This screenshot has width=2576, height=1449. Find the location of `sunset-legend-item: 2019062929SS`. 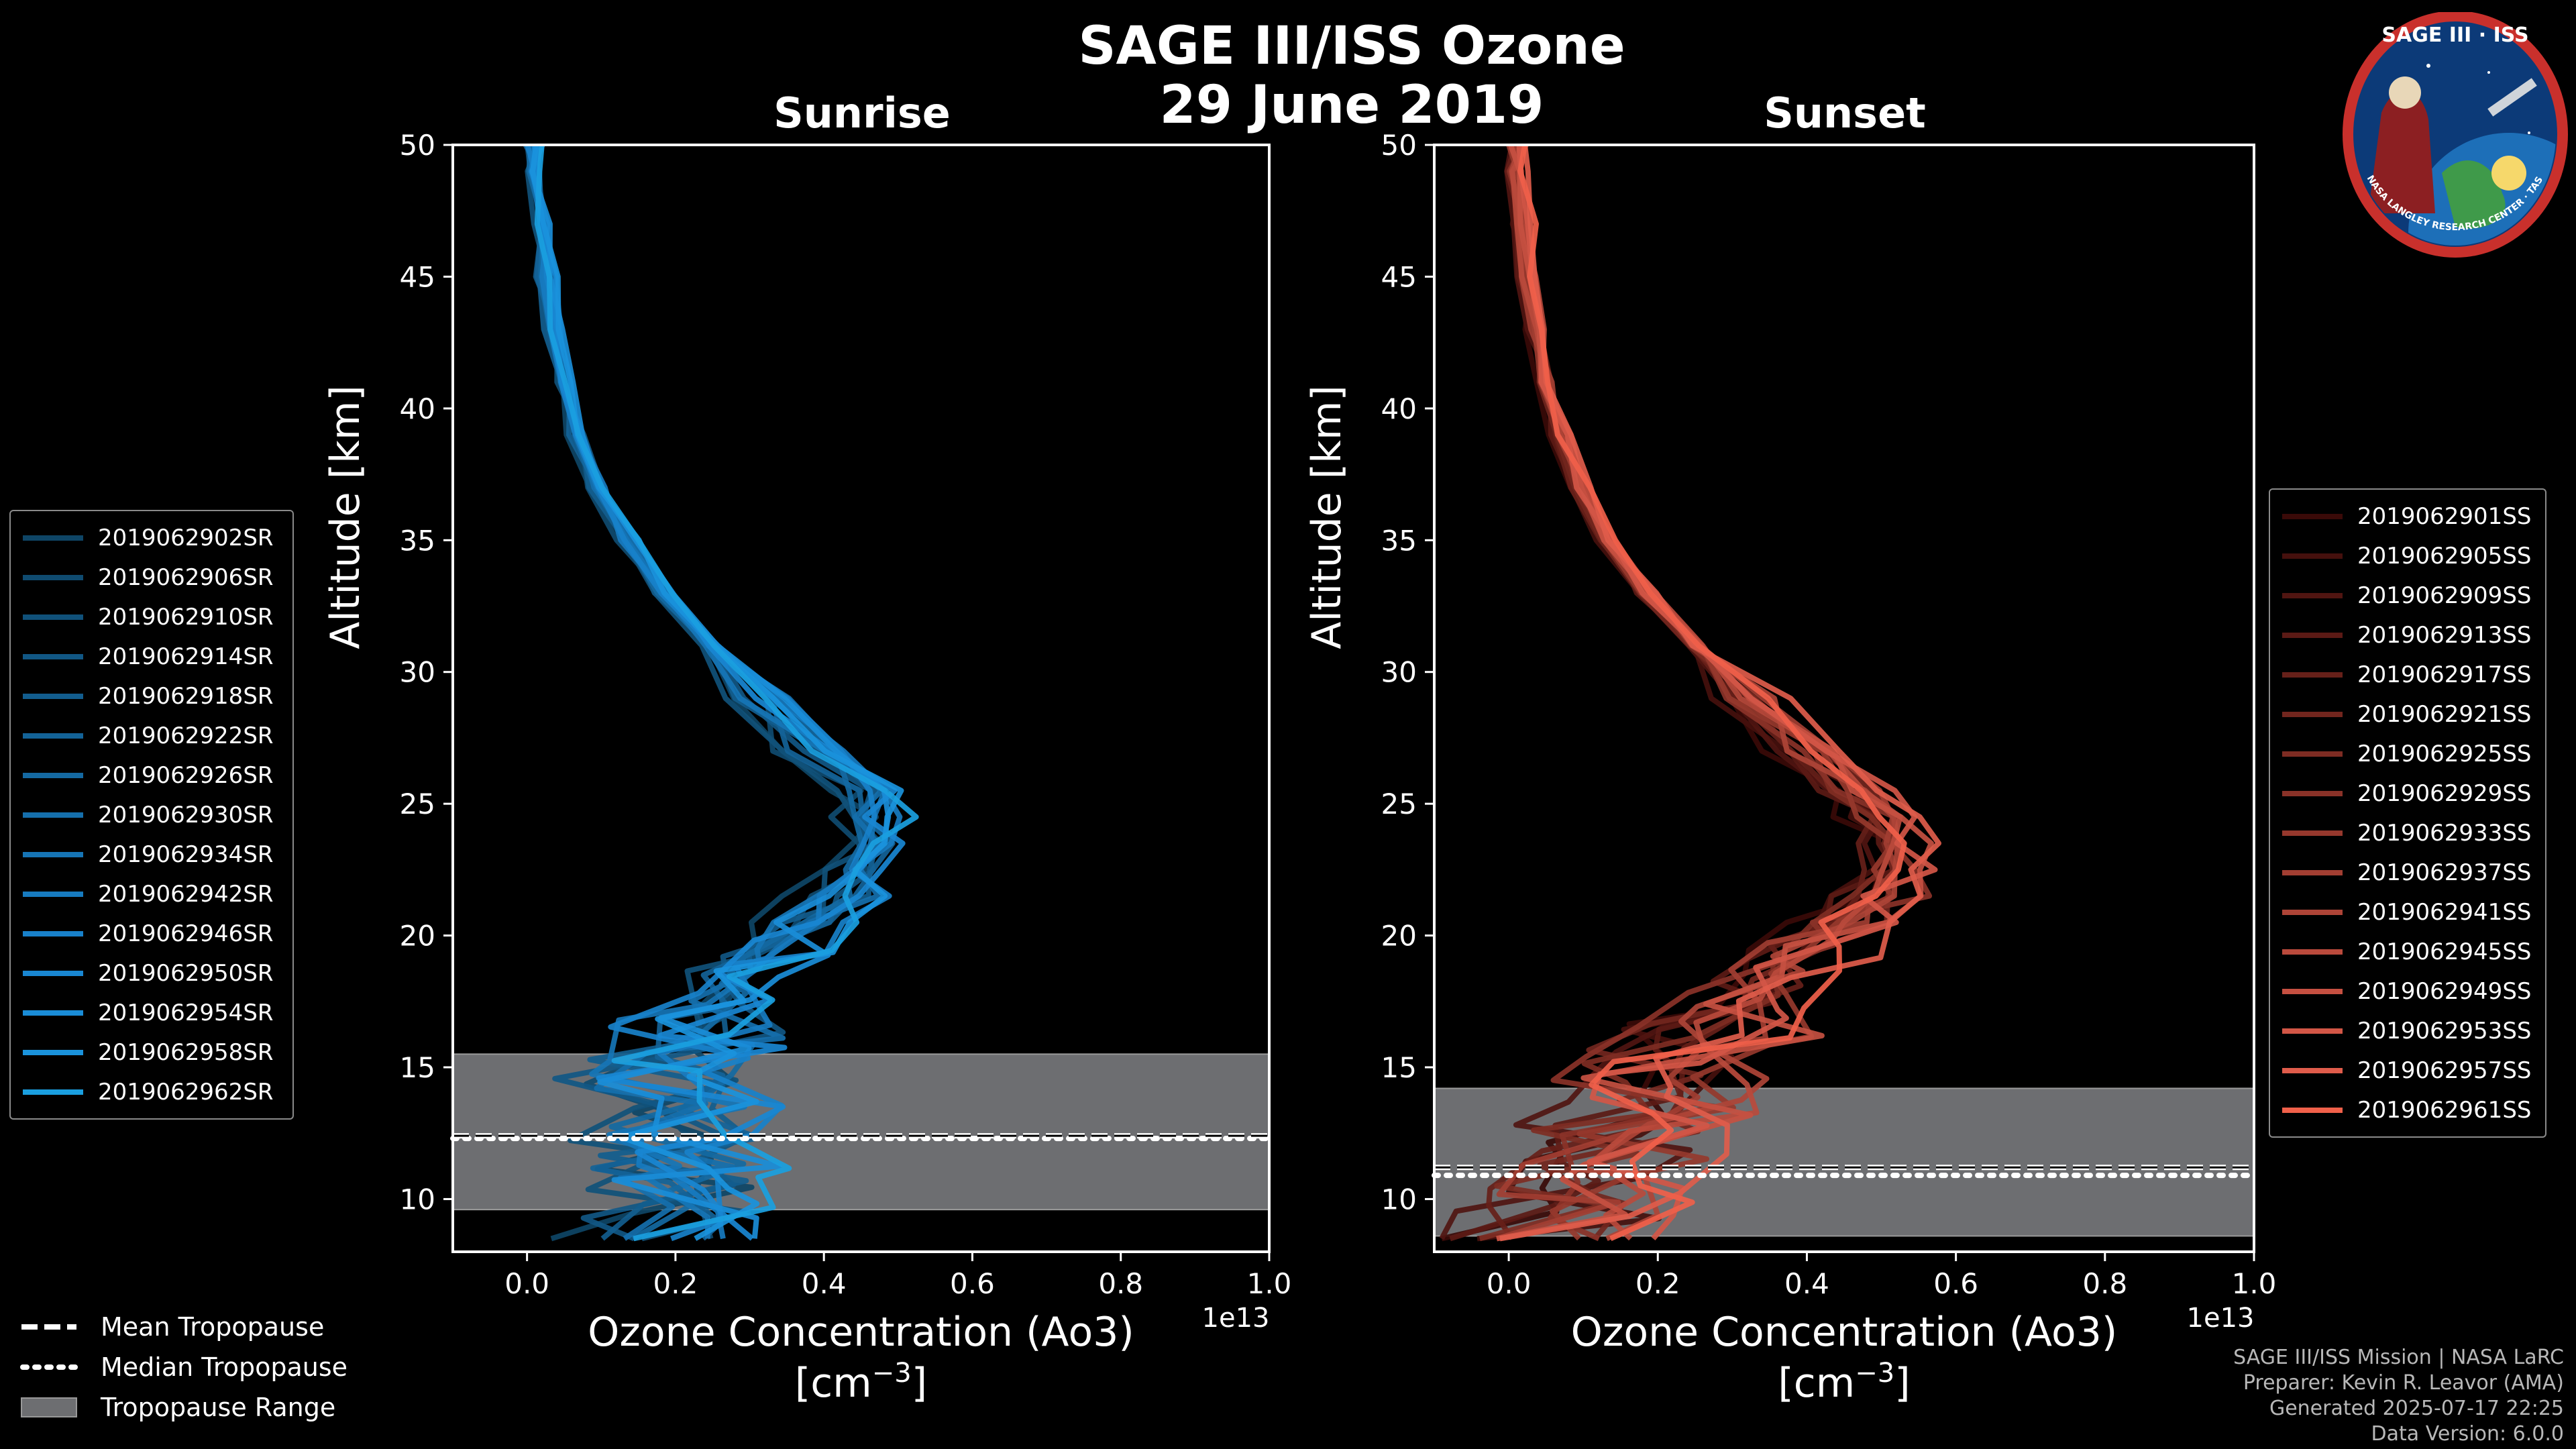

sunset-legend-item: 2019062929SS is located at coordinates (2407, 793).